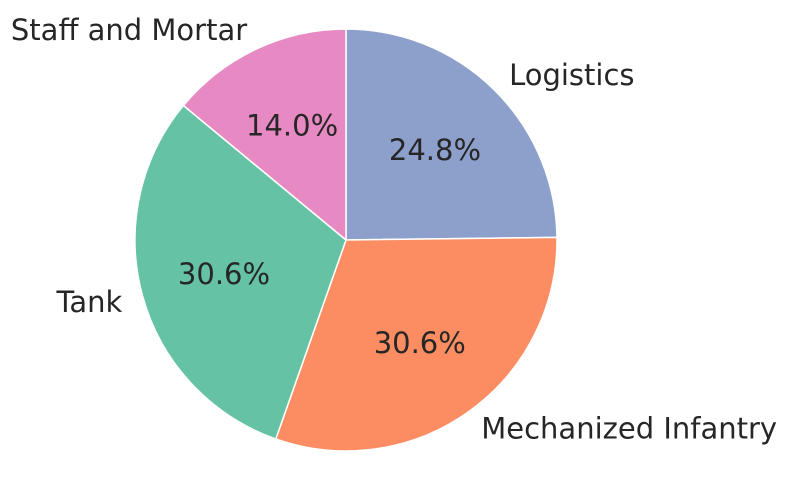 The height and width of the screenshot is (482, 789). What do you see at coordinates (129, 30) in the screenshot?
I see `label-staff-and-mortar: Staff and Mortar` at bounding box center [129, 30].